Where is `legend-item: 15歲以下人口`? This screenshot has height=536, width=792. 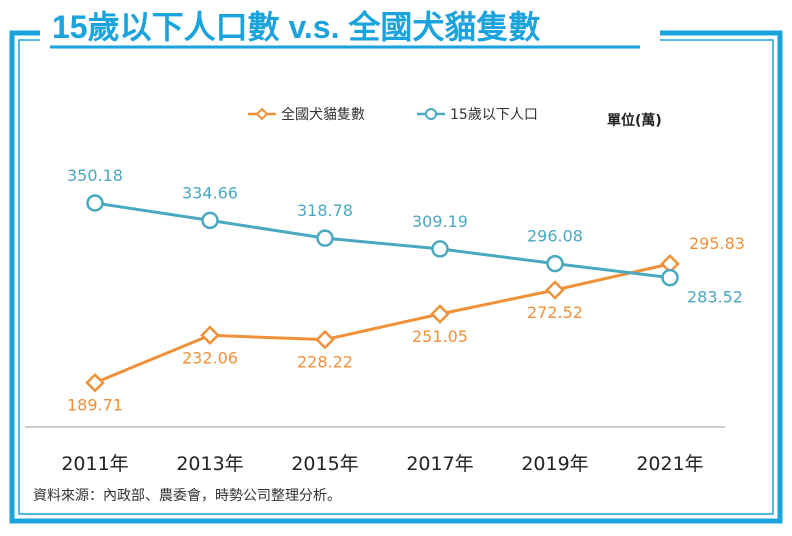 legend-item: 15歲以下人口 is located at coordinates (477, 115).